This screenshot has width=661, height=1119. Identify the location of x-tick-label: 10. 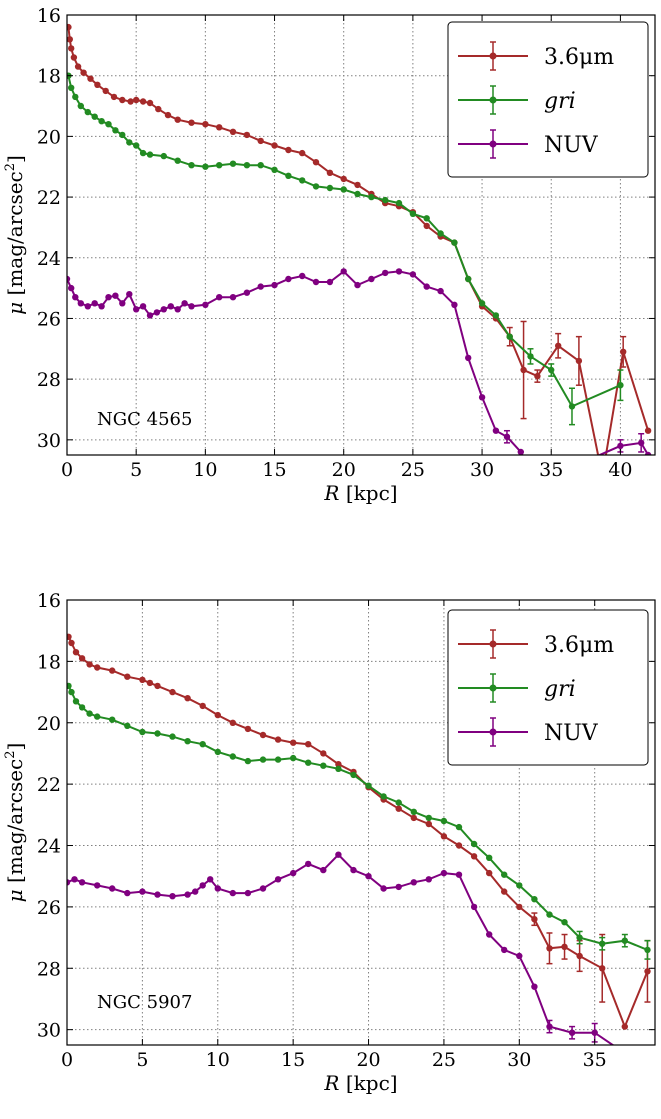
(205, 470).